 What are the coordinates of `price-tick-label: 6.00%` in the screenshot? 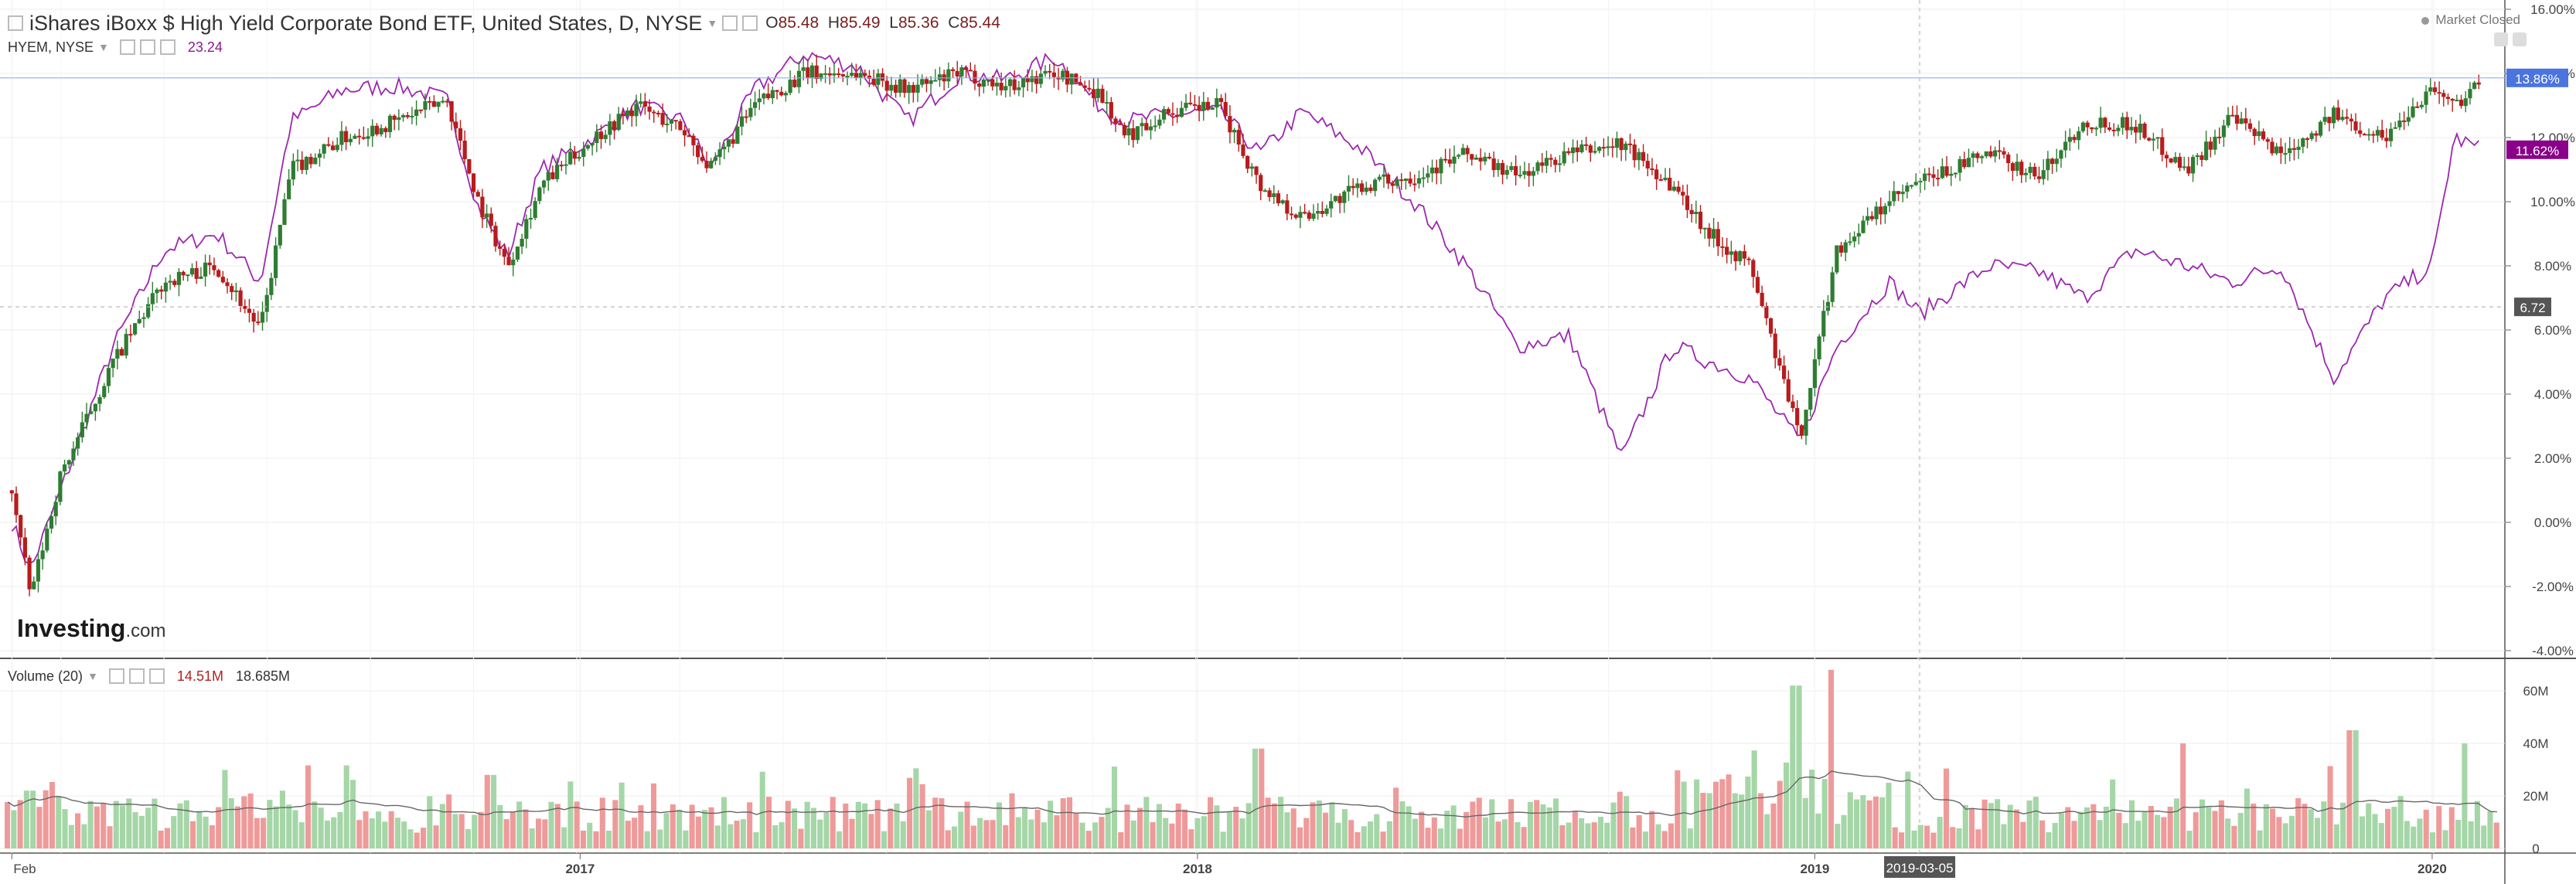 It's located at (2552, 330).